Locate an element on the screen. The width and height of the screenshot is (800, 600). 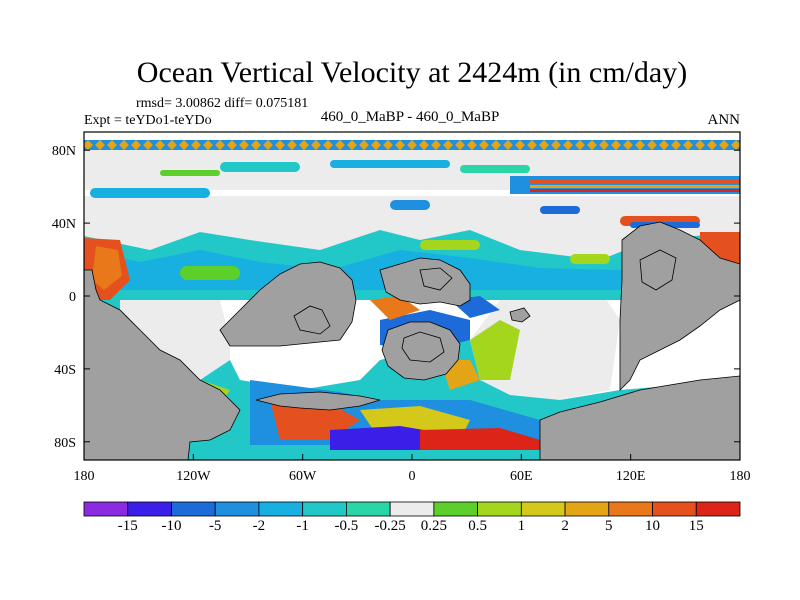
colorbar-label: -0.5 is located at coordinates (347, 526).